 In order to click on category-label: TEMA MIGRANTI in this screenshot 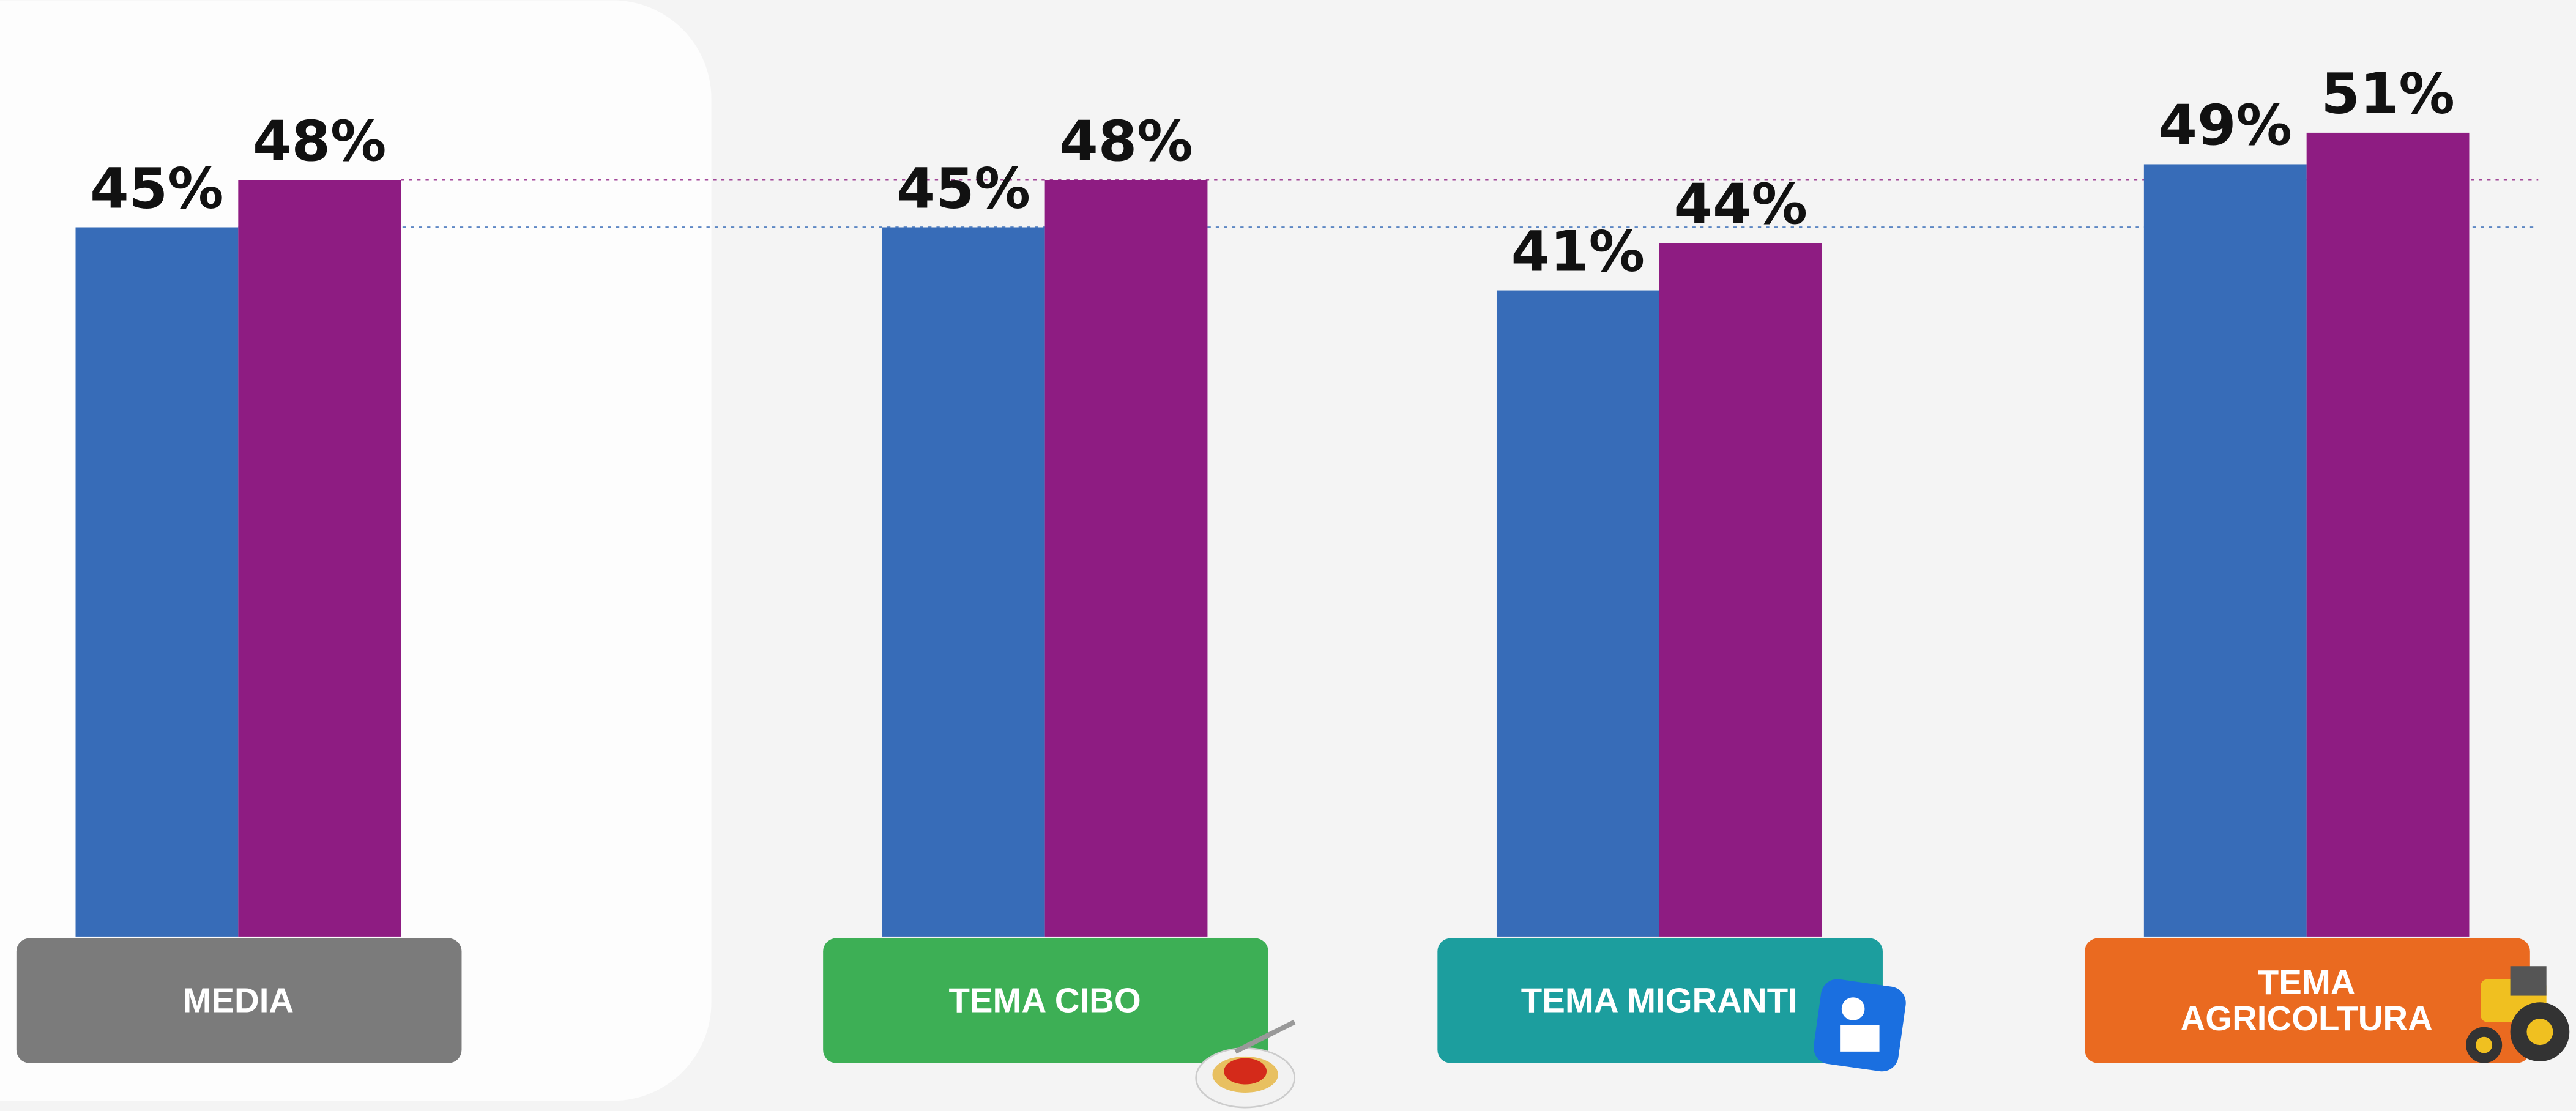, I will do `click(1659, 1000)`.